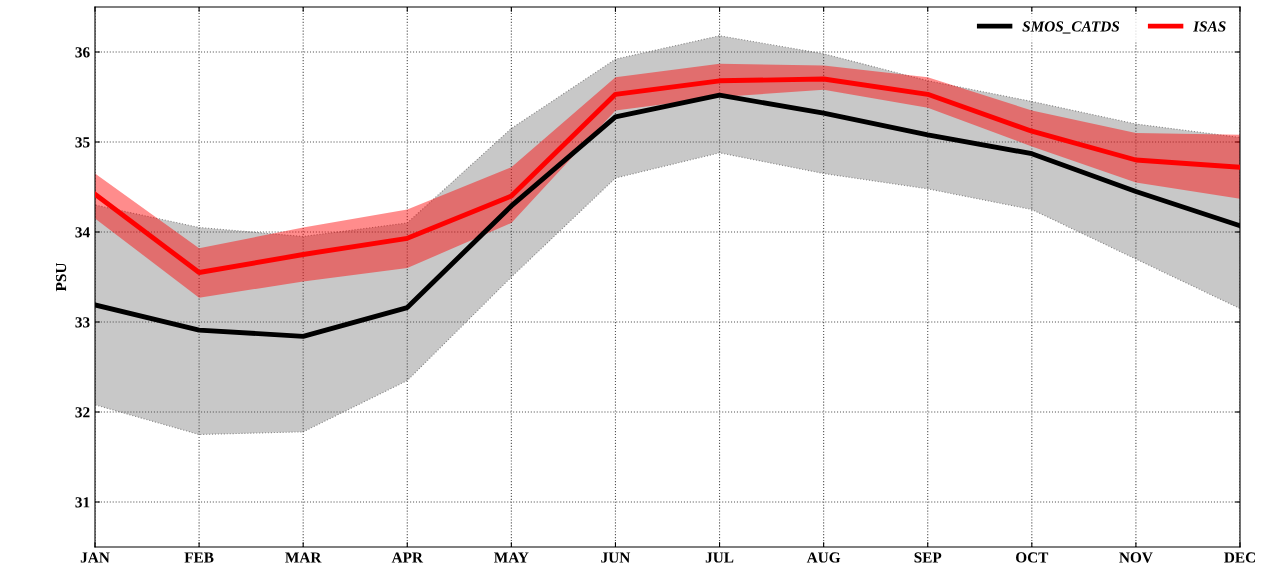 The height and width of the screenshot is (573, 1271). I want to click on x-tick-label: MAY, so click(511, 557).